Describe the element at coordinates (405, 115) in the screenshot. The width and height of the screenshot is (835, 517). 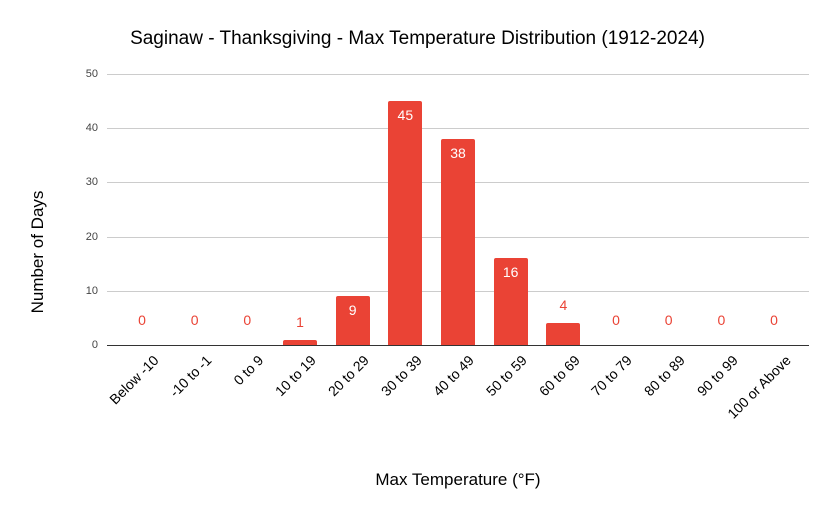
I see `data-label: 45` at that location.